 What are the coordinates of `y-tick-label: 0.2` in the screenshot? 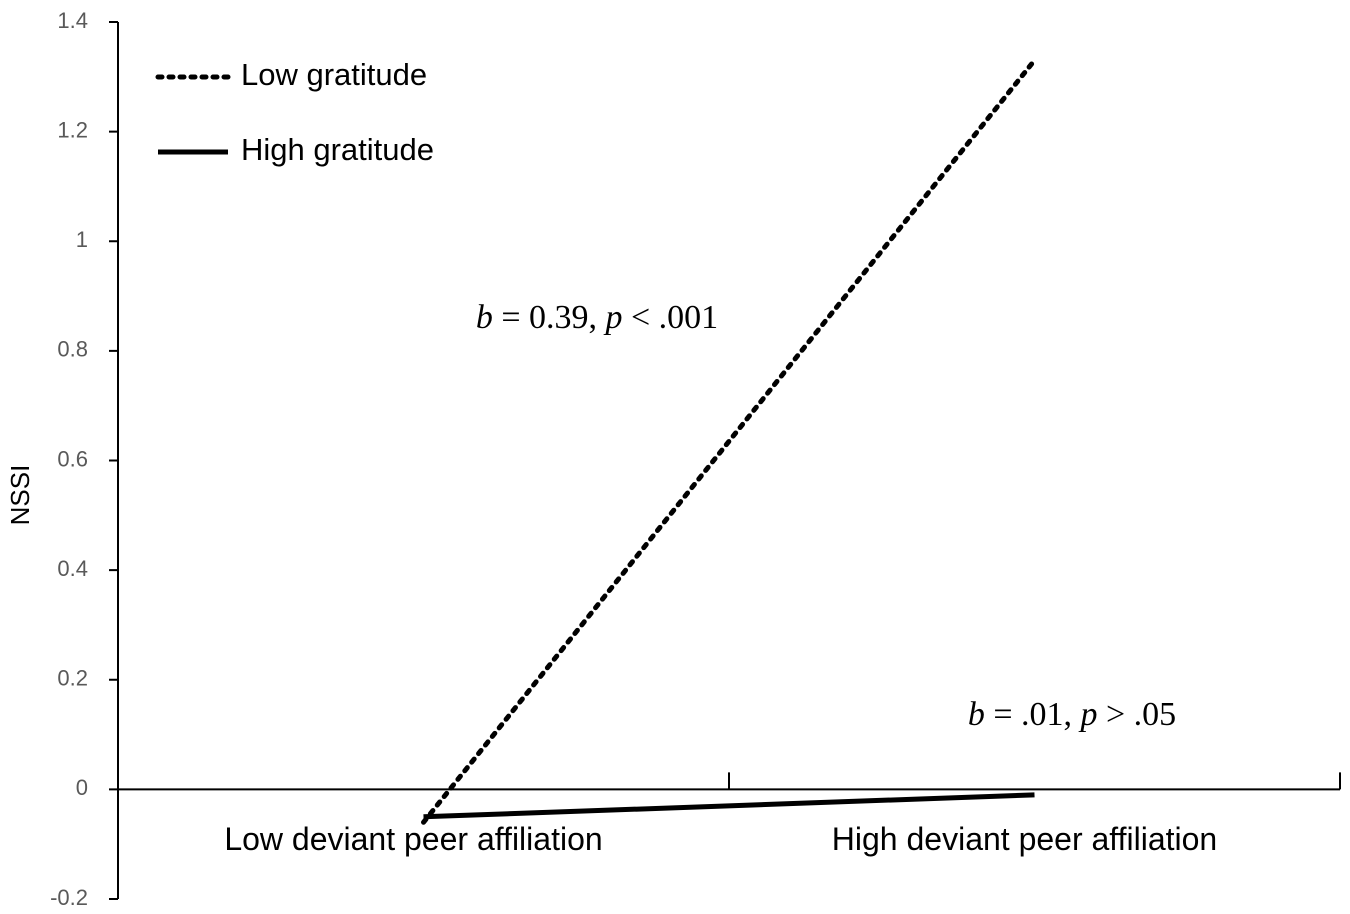 It's located at (72, 678).